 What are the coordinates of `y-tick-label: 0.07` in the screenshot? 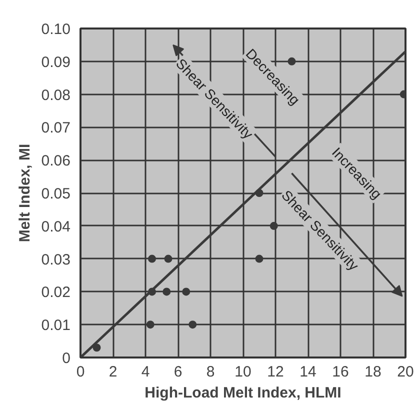 It's located at (56, 128).